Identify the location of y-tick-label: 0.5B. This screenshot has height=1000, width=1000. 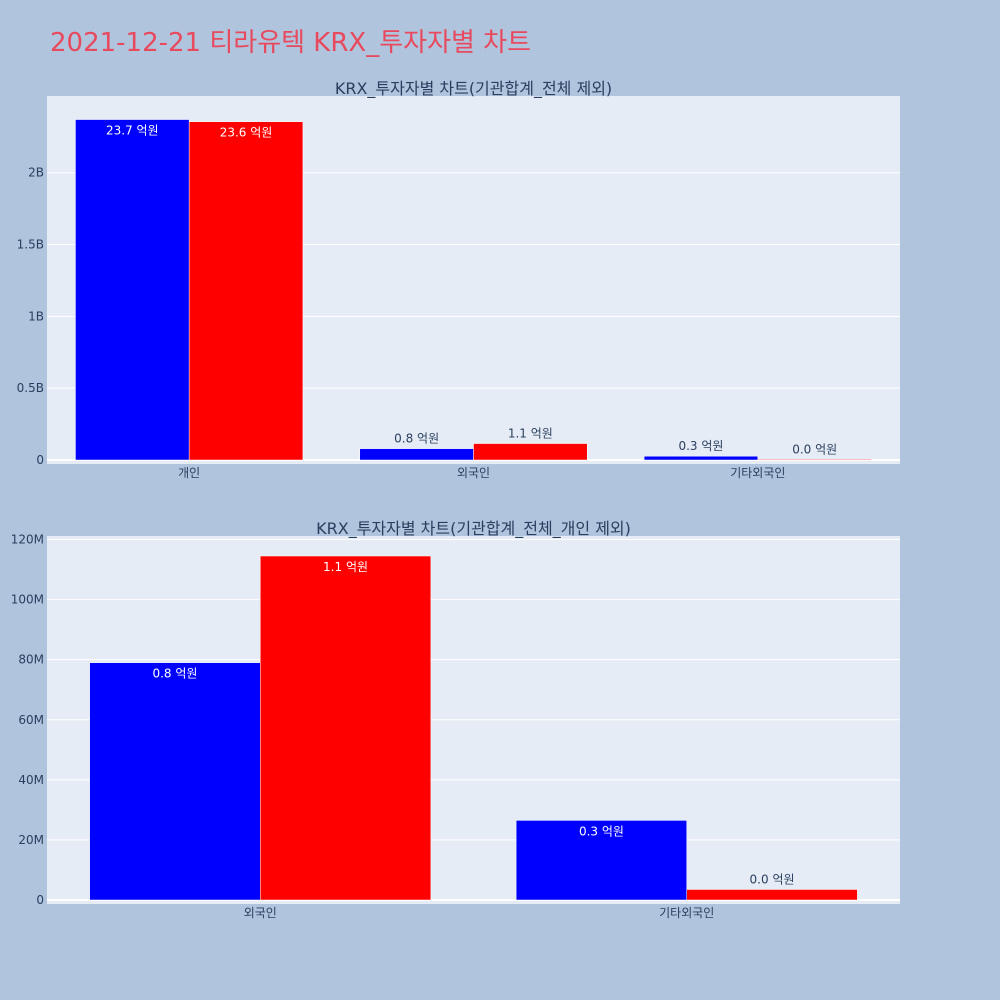
(30, 388).